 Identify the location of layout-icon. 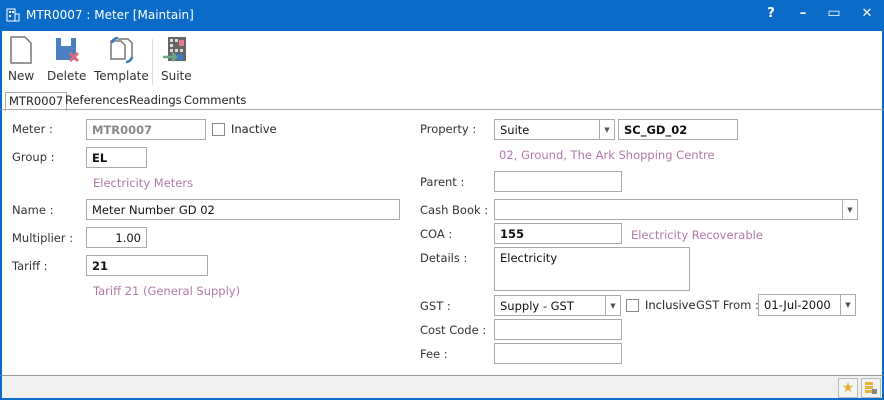
(871, 388).